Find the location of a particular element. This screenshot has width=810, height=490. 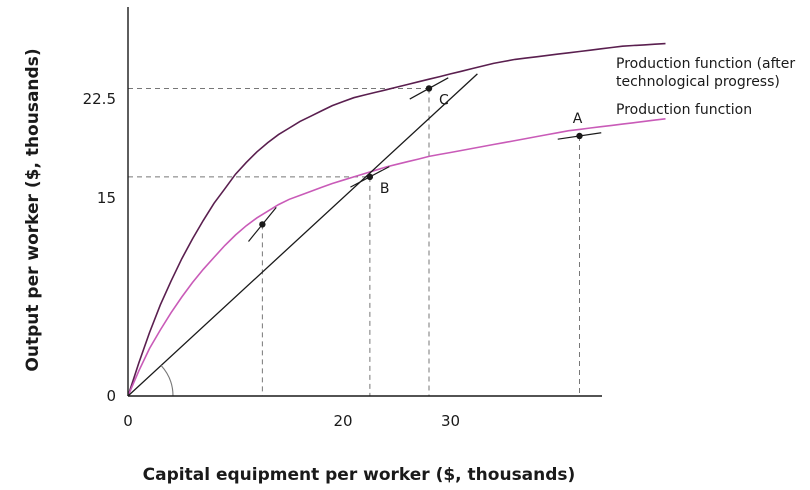

angle-arc is located at coordinates (167, 381).